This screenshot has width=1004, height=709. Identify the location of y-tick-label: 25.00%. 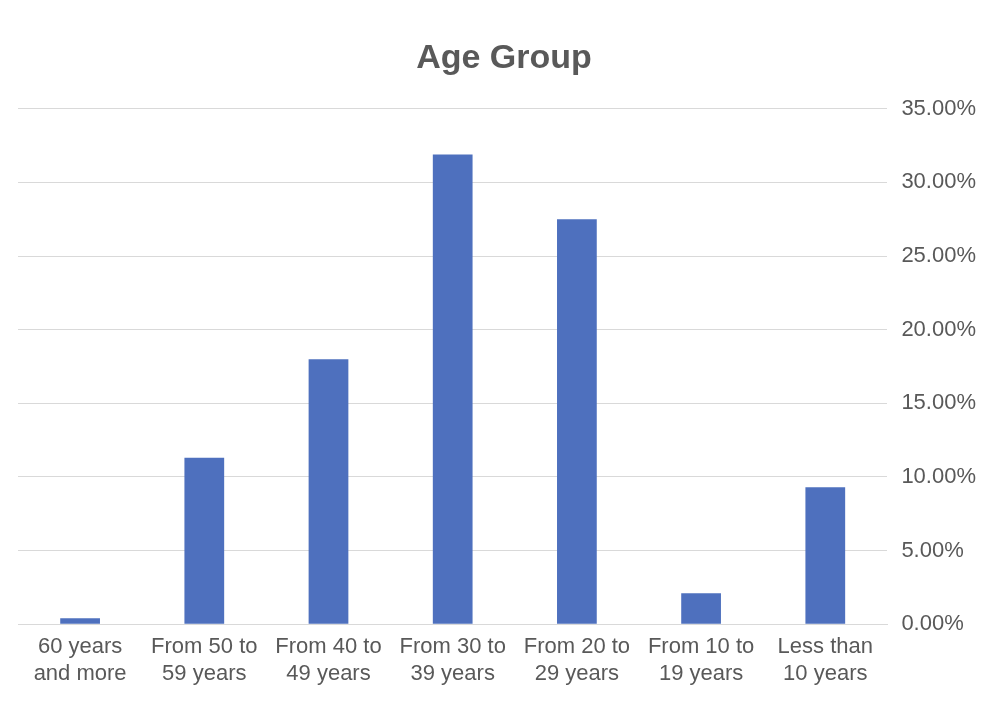
(939, 255).